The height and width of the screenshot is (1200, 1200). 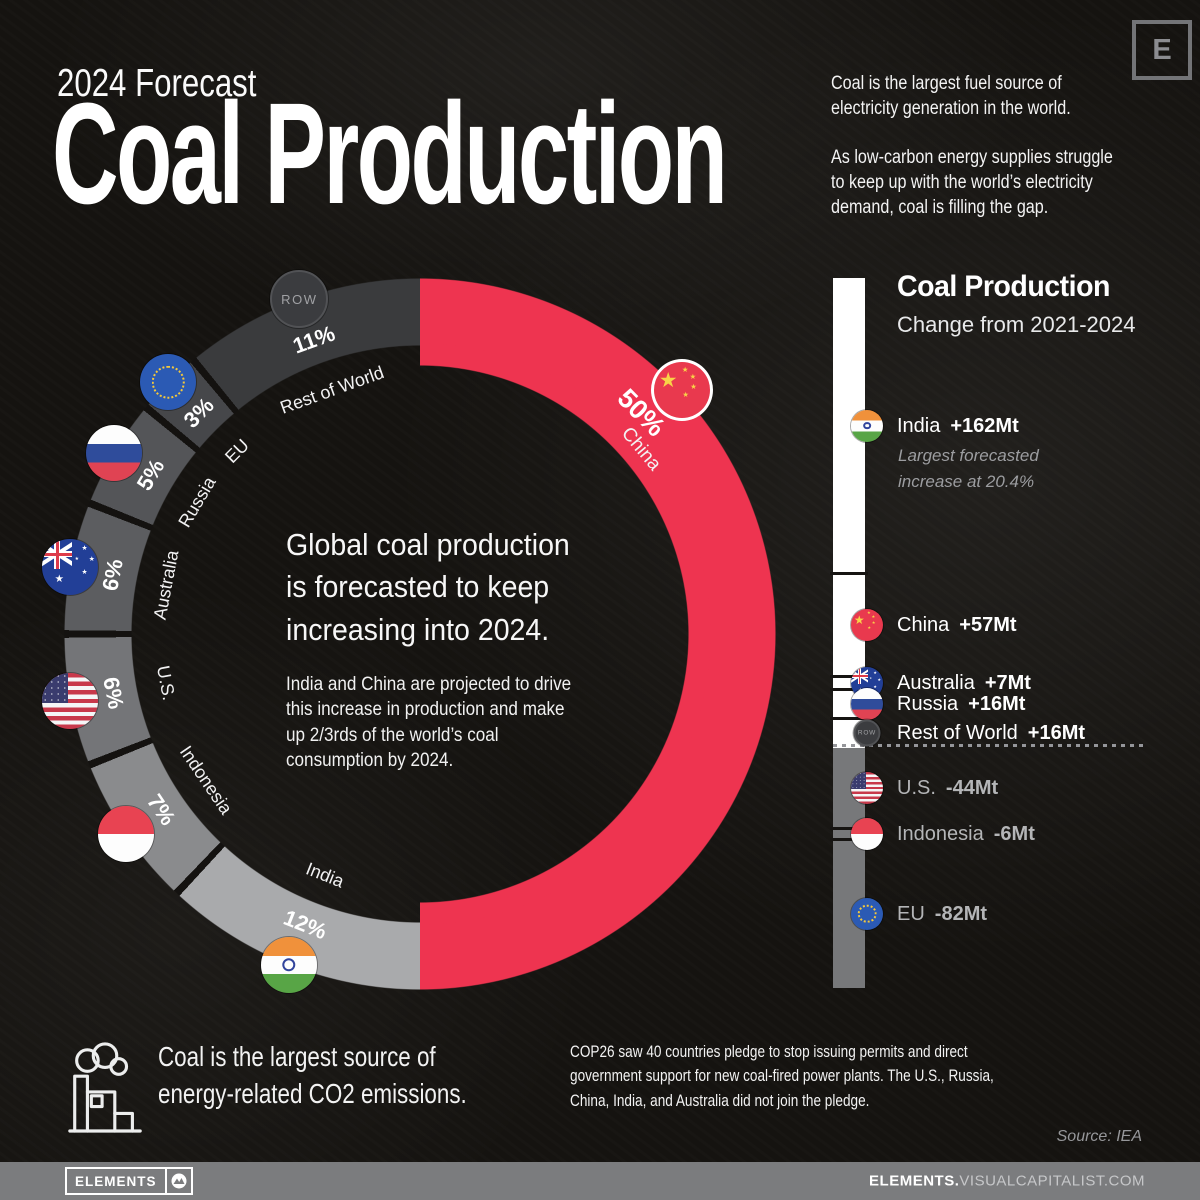 What do you see at coordinates (916, 788) in the screenshot?
I see `bar-country-u-s: U.S.` at bounding box center [916, 788].